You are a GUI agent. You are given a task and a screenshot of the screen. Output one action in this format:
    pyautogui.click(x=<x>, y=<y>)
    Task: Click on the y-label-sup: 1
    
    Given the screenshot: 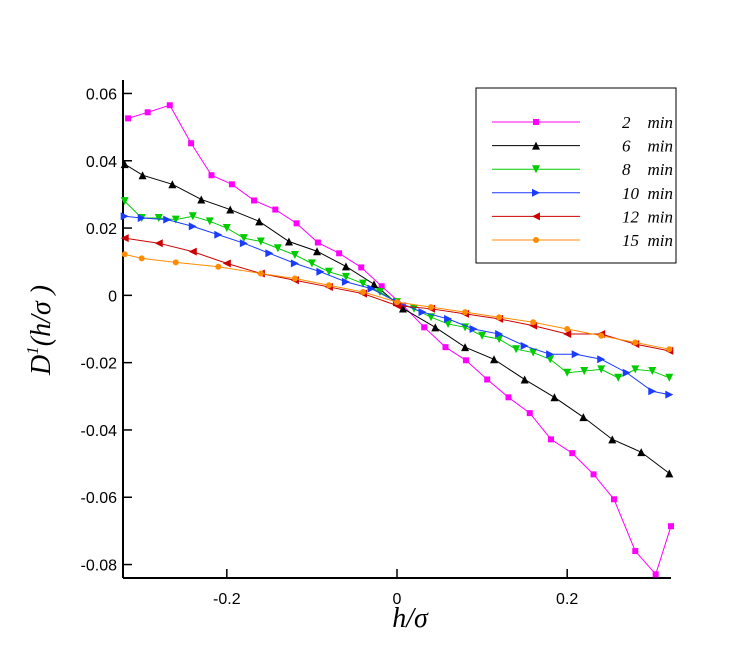 What is the action you would take?
    pyautogui.click(x=32, y=350)
    